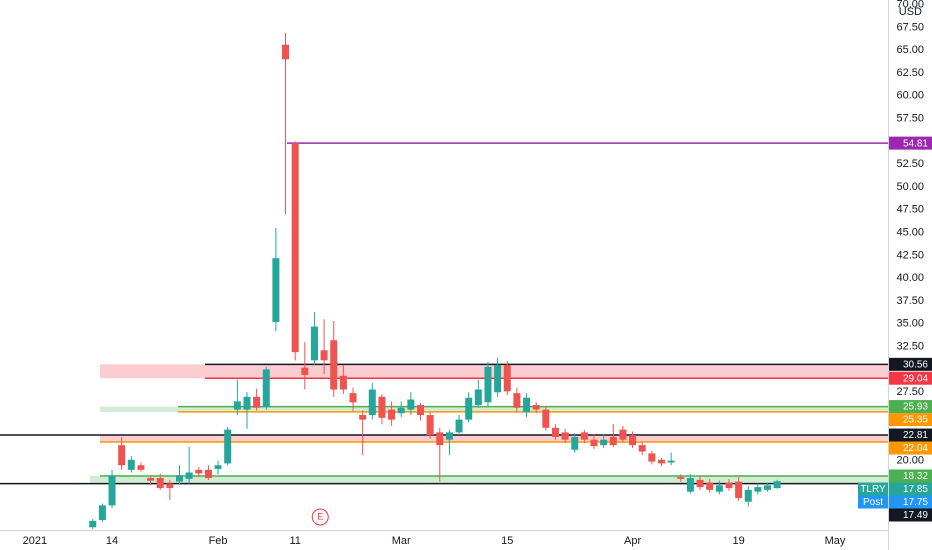  I want to click on y-tick-label: 60.00, so click(910, 96).